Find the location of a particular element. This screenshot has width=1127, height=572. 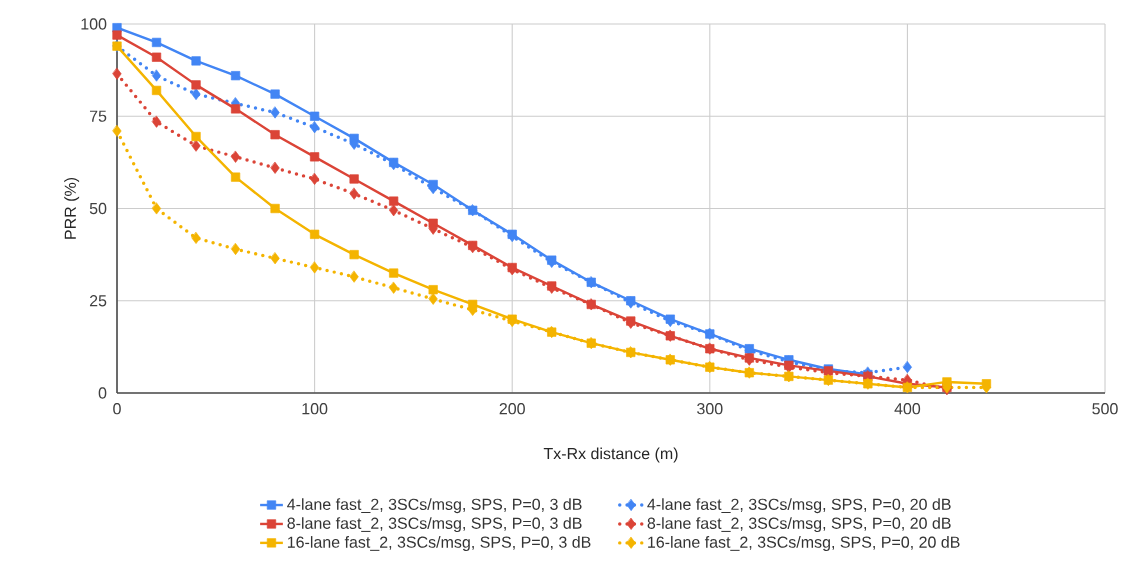

x-tick-label: 100 is located at coordinates (315, 409).